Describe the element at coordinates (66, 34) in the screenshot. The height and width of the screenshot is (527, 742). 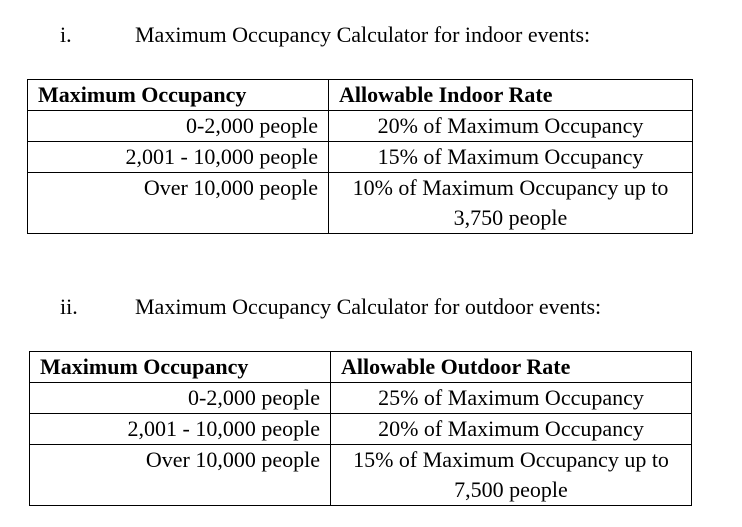
I see `section-number: i.` at that location.